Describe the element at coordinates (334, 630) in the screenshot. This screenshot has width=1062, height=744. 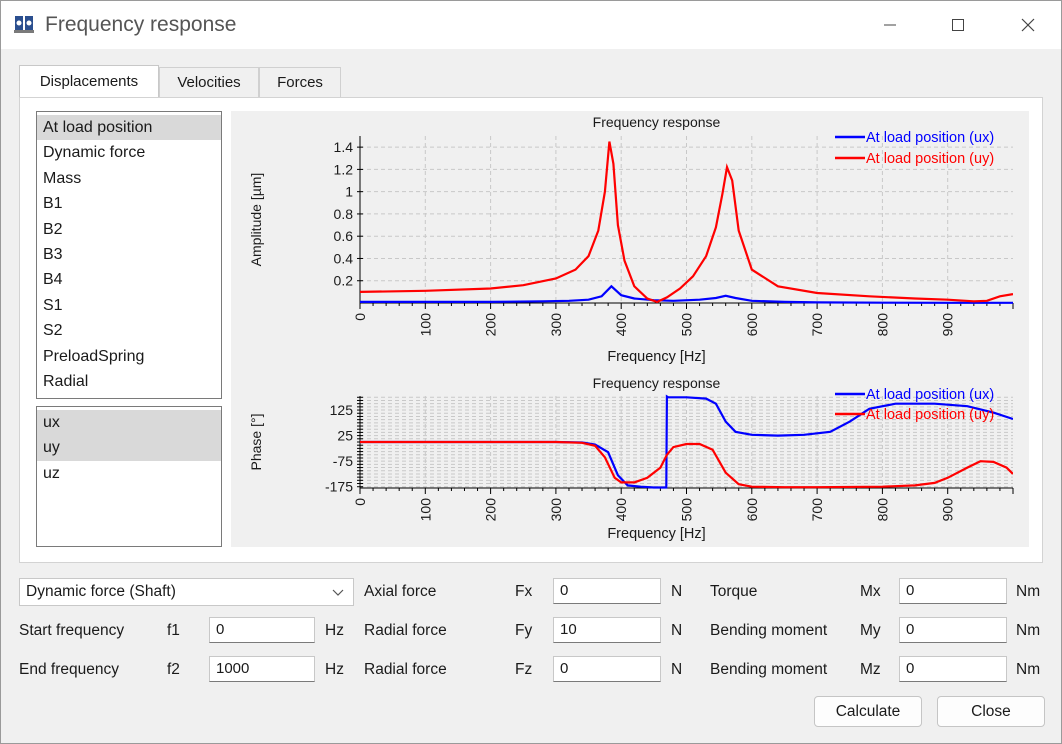
I see `start-frequency-unit: Hz` at that location.